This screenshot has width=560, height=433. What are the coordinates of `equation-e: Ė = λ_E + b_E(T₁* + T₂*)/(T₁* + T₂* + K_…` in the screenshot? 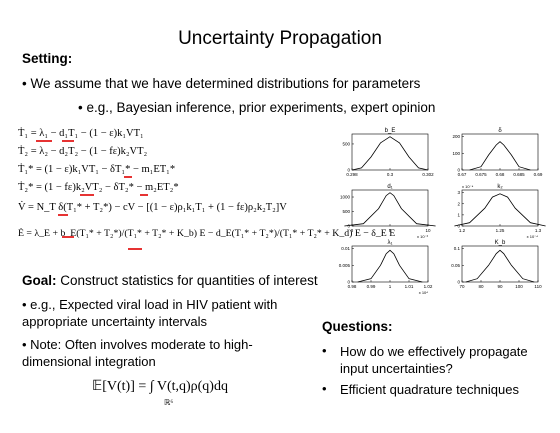 It's located at (207, 233).